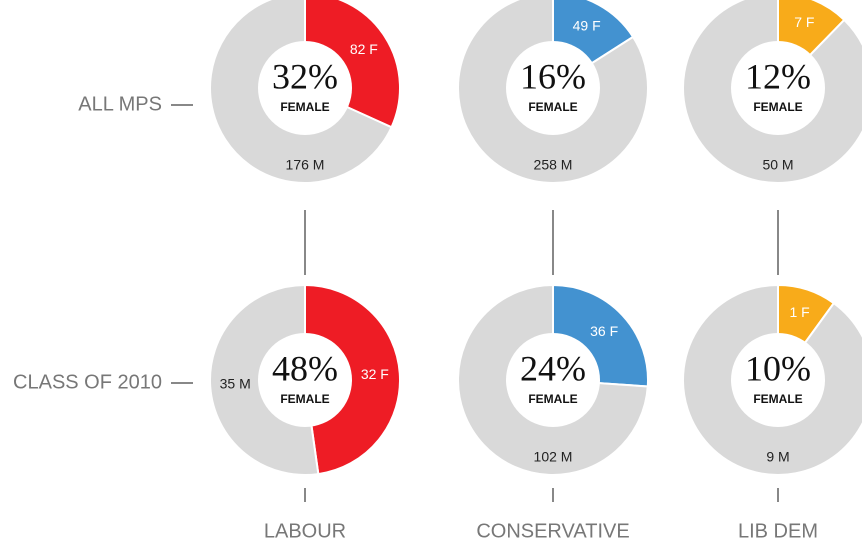  Describe the element at coordinates (800, 312) in the screenshot. I see `slice-label: 1 F` at that location.